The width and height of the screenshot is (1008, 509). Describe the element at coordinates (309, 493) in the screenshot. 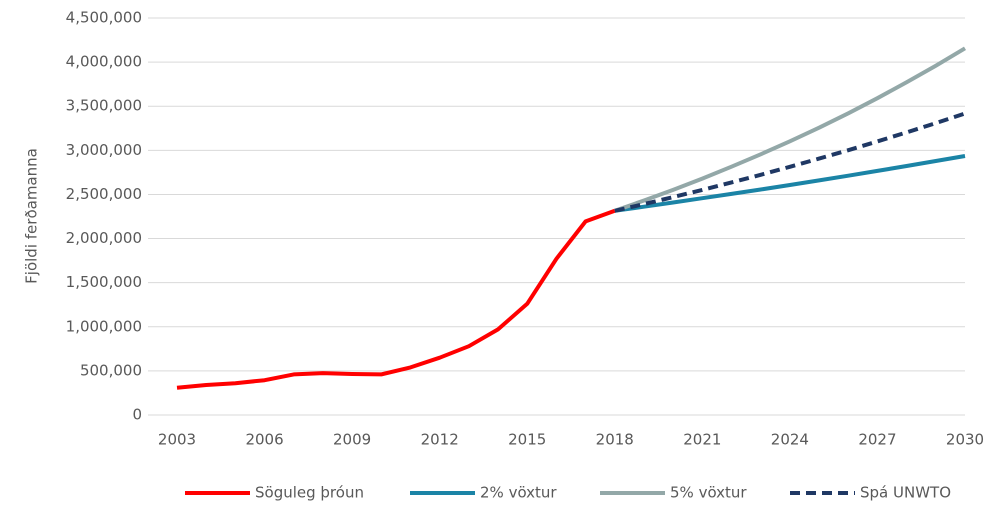

I see `legend-label: Söguleg þróun` at that location.